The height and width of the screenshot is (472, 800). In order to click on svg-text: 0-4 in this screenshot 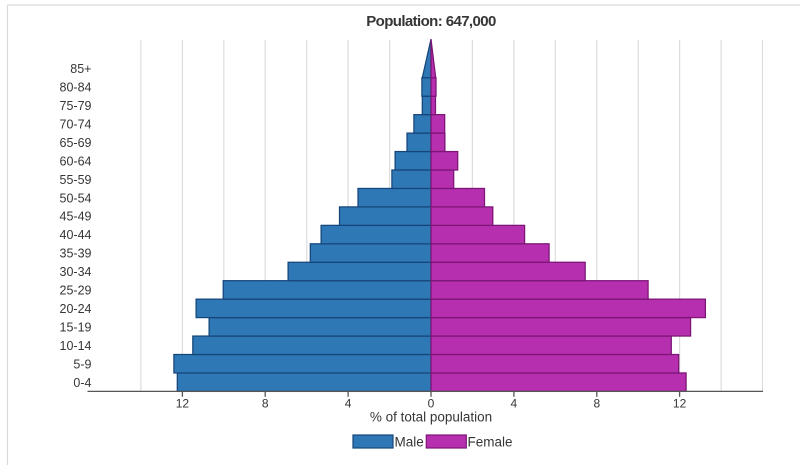, I will do `click(82, 383)`.